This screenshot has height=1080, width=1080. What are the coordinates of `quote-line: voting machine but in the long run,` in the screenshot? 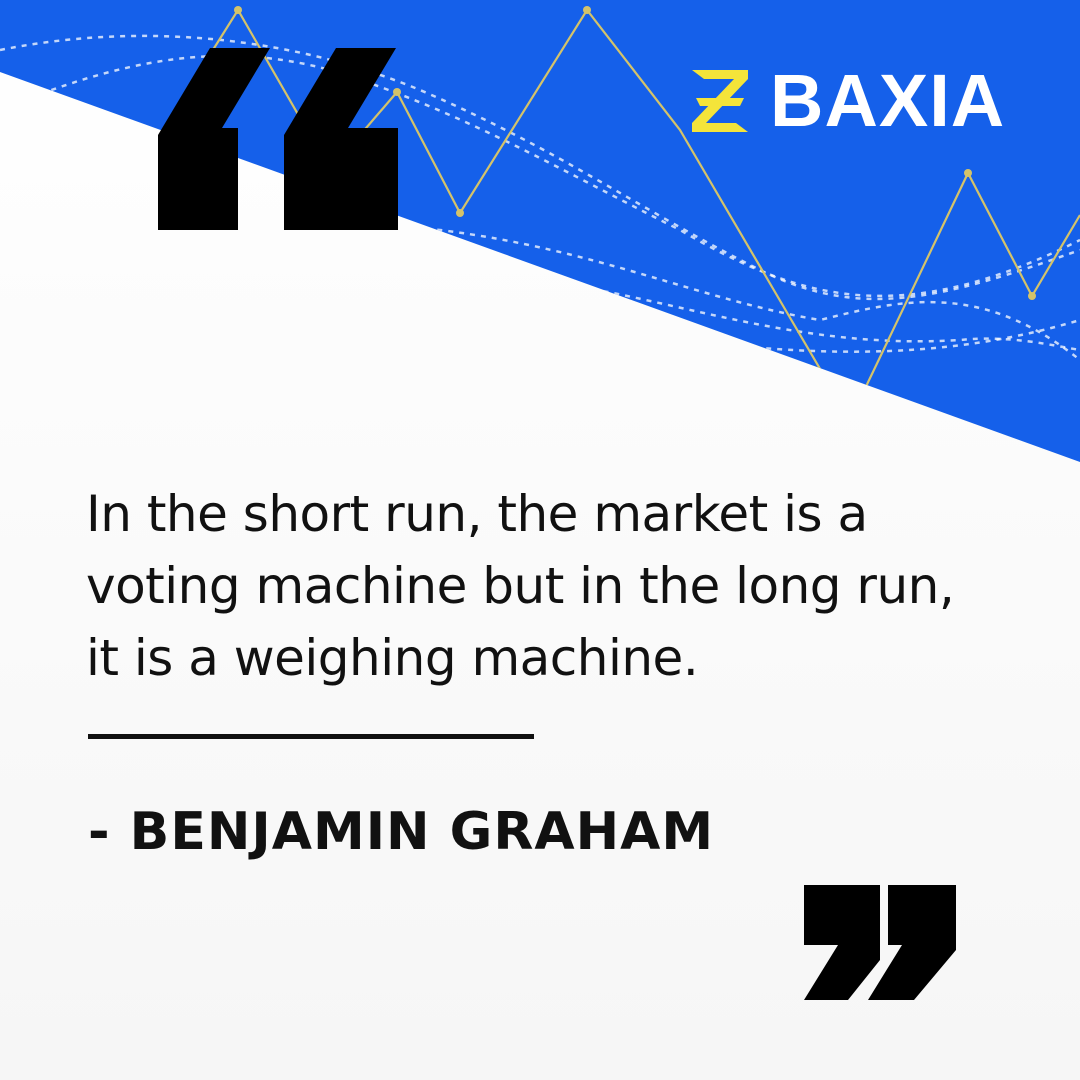 It's located at (520, 586).